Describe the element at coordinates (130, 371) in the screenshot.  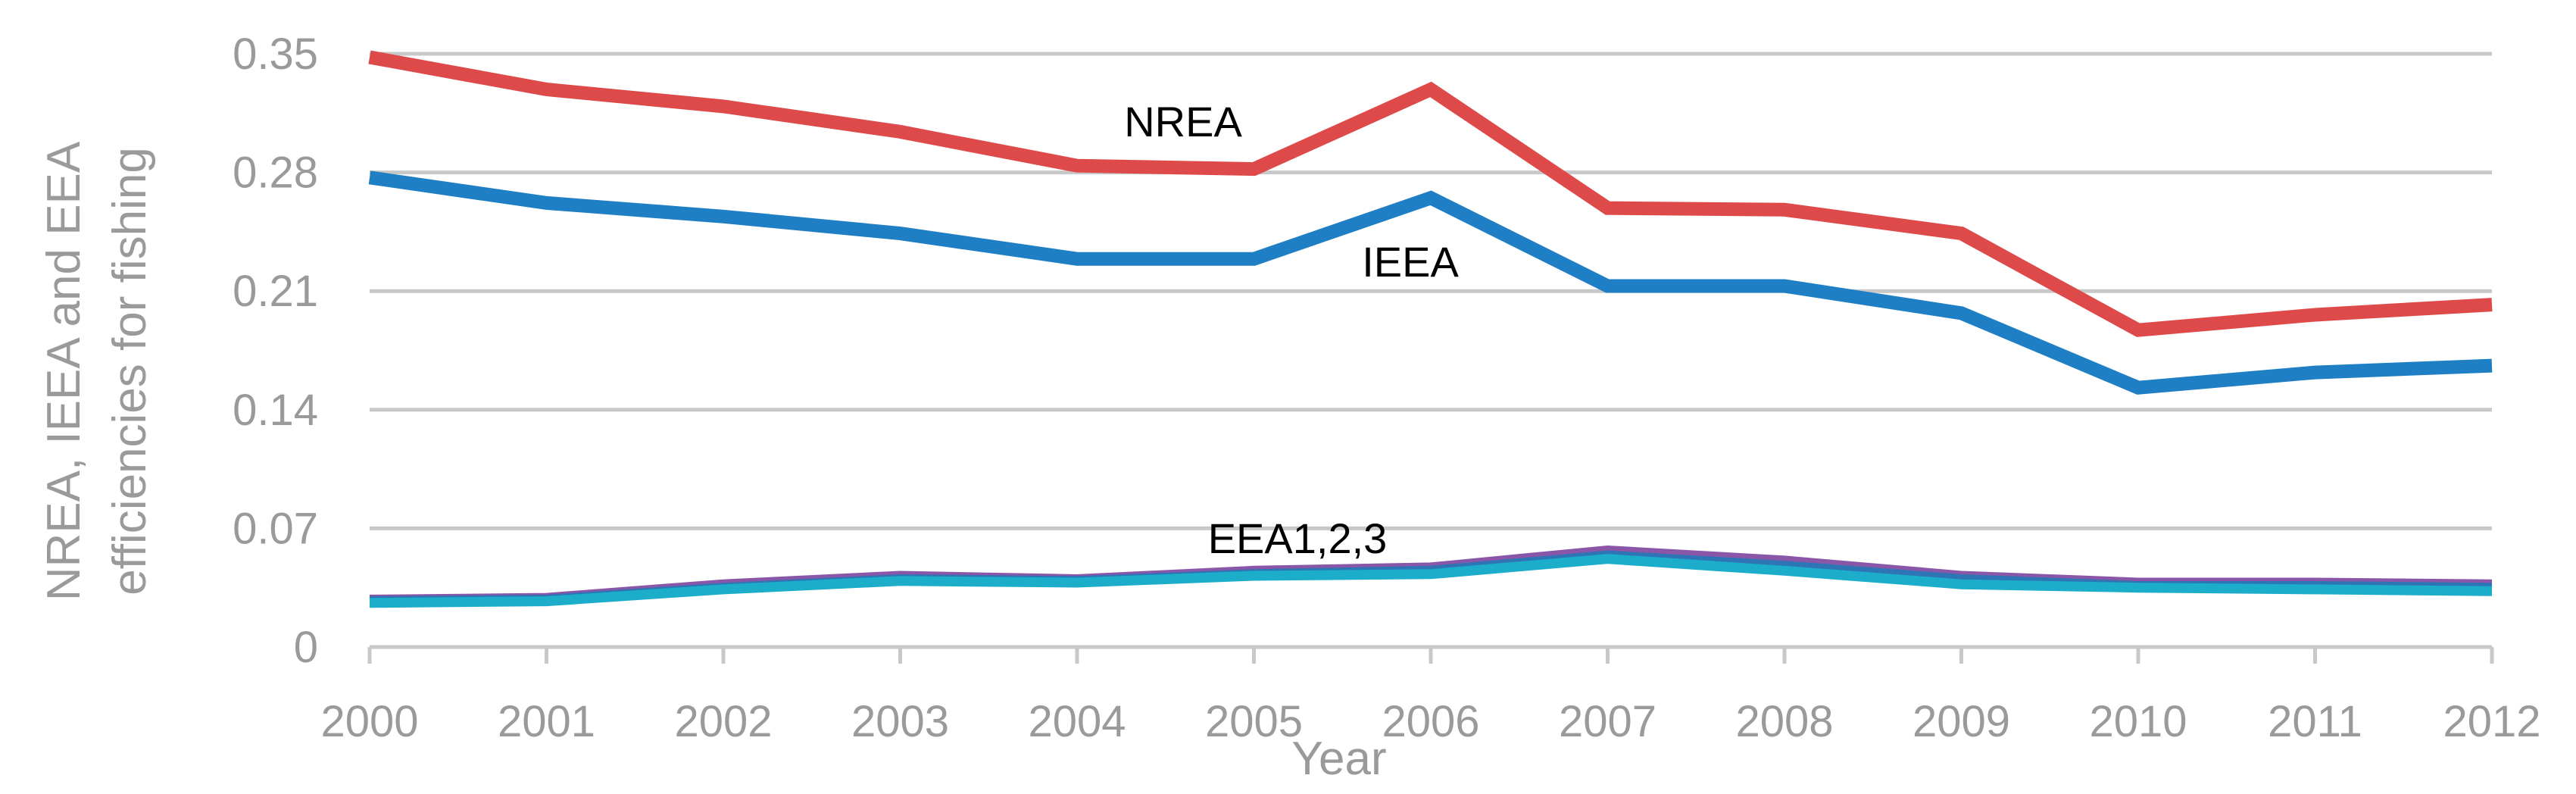
I see `y-axis-title-line-2: efficiencies for fishing` at that location.